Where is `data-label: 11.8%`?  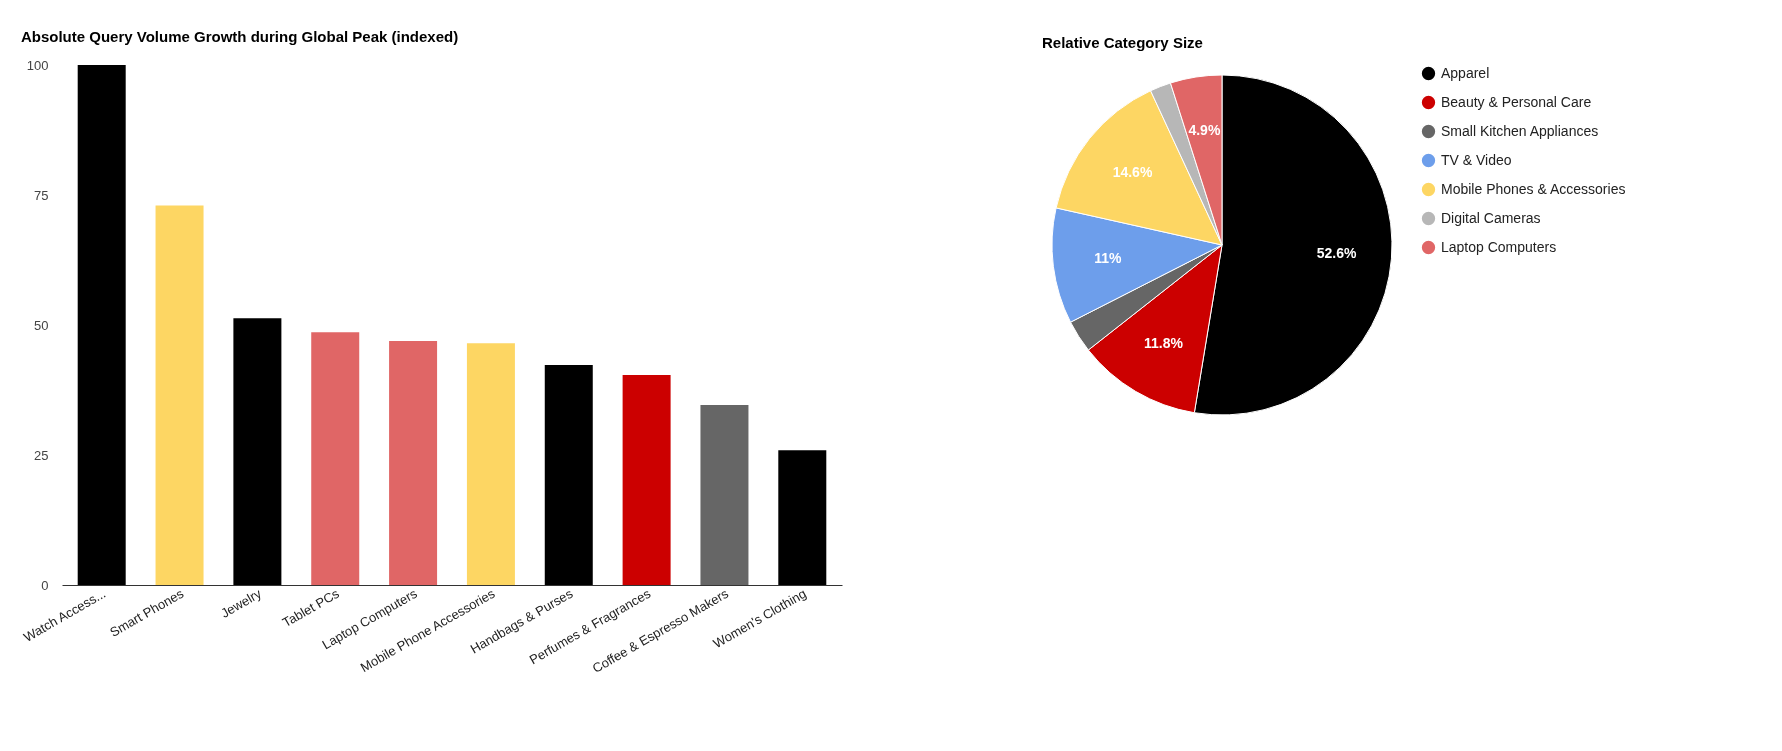
data-label: 11.8% is located at coordinates (1163, 342).